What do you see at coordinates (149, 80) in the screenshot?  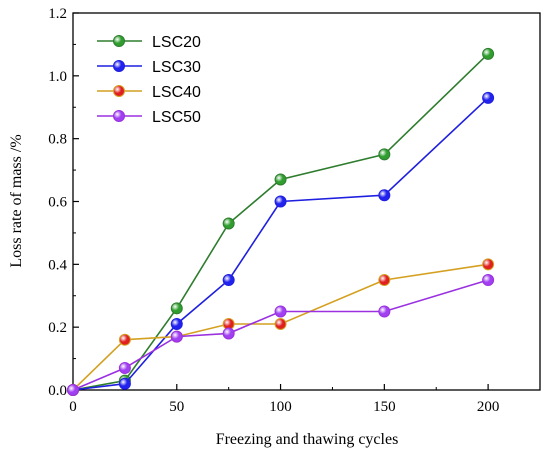 I see `legend: LSC20 LSC30 LSC40 LSC50` at bounding box center [149, 80].